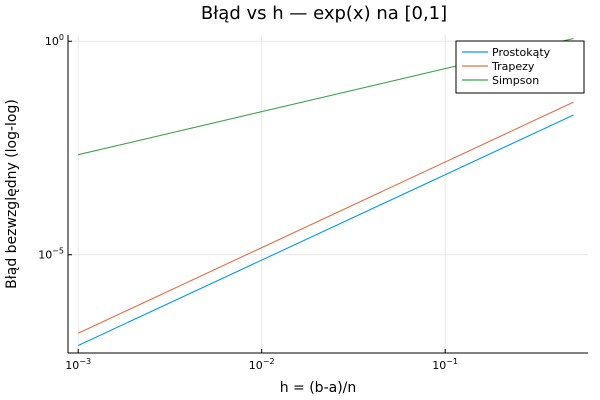  Describe the element at coordinates (51, 254) in the screenshot. I see `y-tick-label: 10⁻⁵` at that location.